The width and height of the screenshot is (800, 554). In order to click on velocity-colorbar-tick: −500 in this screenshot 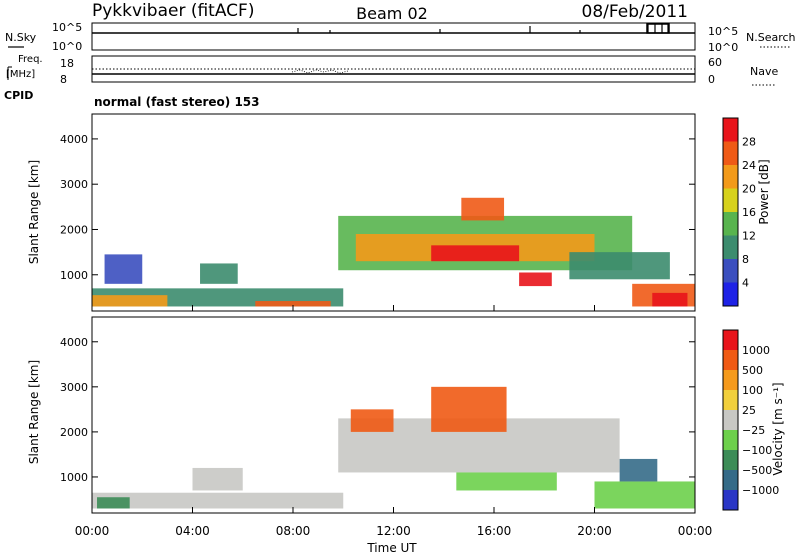, I will do `click(757, 470)`.